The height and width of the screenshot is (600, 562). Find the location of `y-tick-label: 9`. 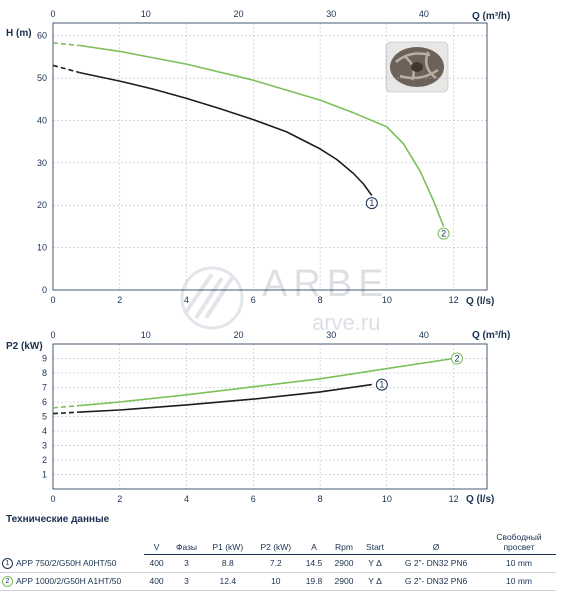

y-tick-label: 9 is located at coordinates (44, 359).